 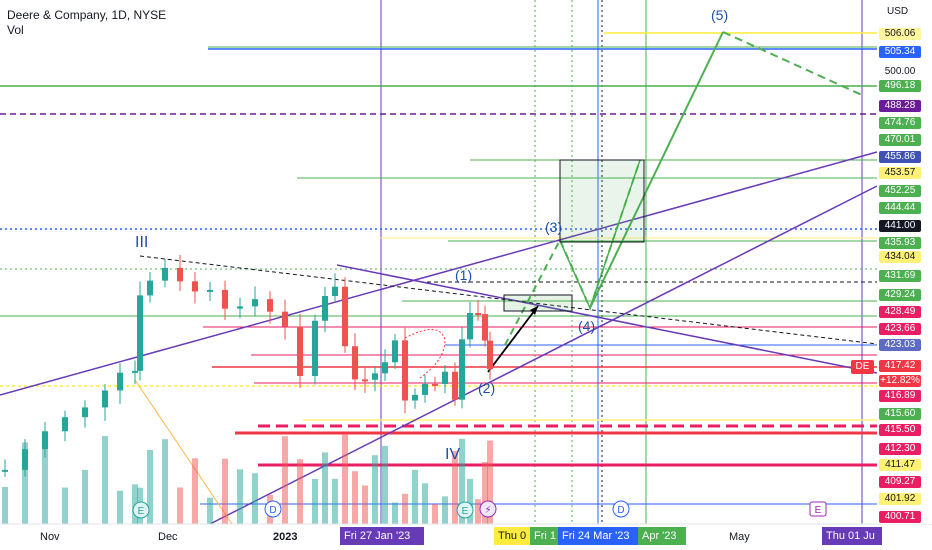 What do you see at coordinates (900, 257) in the screenshot?
I see `price-label: 434.04` at bounding box center [900, 257].